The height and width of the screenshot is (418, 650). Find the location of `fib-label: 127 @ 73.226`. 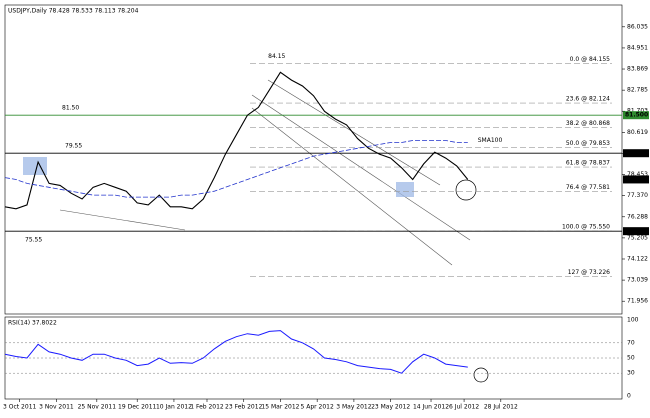

fib-label: 127 @ 73.226 is located at coordinates (589, 272).